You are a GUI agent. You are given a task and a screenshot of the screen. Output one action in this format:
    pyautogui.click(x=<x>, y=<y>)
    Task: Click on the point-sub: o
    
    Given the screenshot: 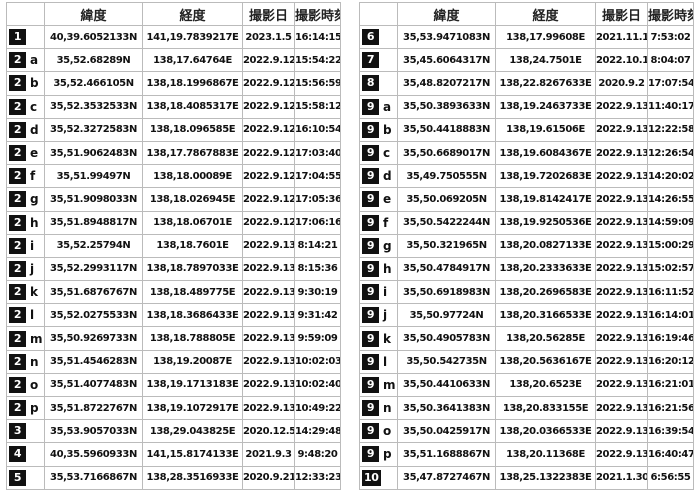 What is the action you would take?
    pyautogui.click(x=387, y=431)
    